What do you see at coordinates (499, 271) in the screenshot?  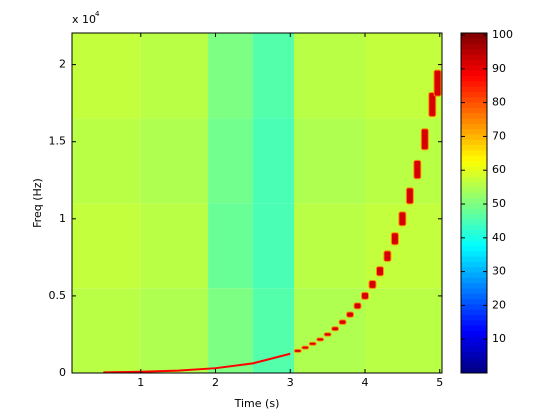 I see `colorbar-tick-label: 30` at bounding box center [499, 271].